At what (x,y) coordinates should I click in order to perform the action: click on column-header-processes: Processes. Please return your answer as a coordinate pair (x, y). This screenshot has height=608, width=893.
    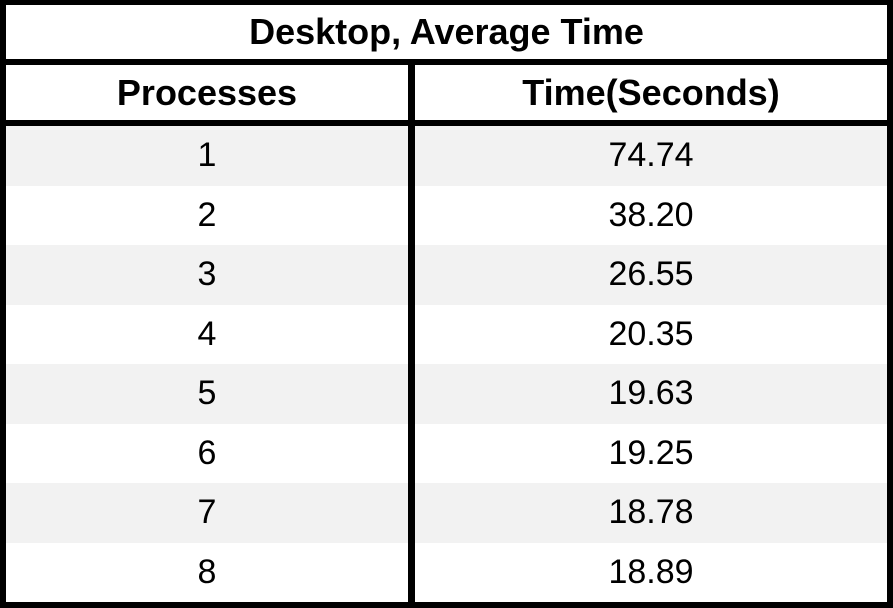
    Looking at the image, I should click on (207, 92).